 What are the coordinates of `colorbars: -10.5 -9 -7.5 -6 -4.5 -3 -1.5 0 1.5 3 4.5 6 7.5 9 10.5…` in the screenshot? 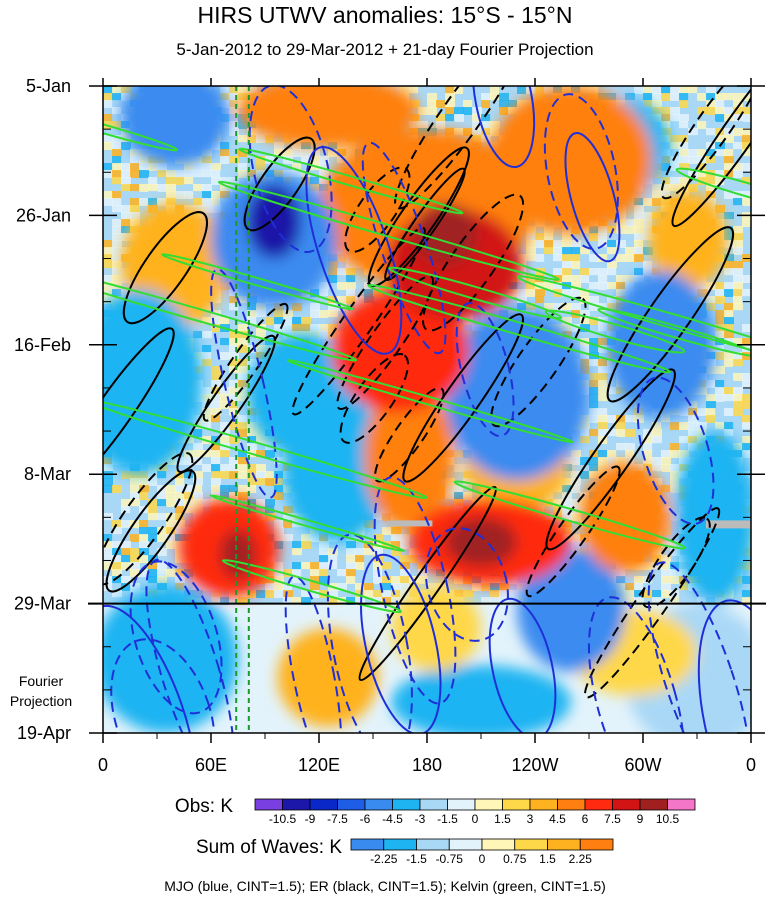 It's located at (435, 831).